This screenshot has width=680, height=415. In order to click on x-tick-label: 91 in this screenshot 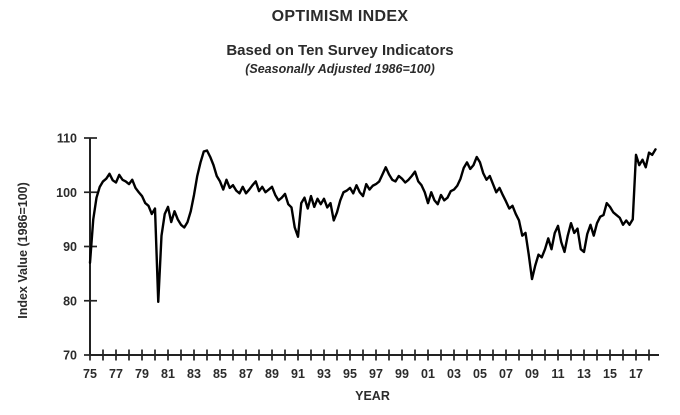, I will do `click(298, 374)`.